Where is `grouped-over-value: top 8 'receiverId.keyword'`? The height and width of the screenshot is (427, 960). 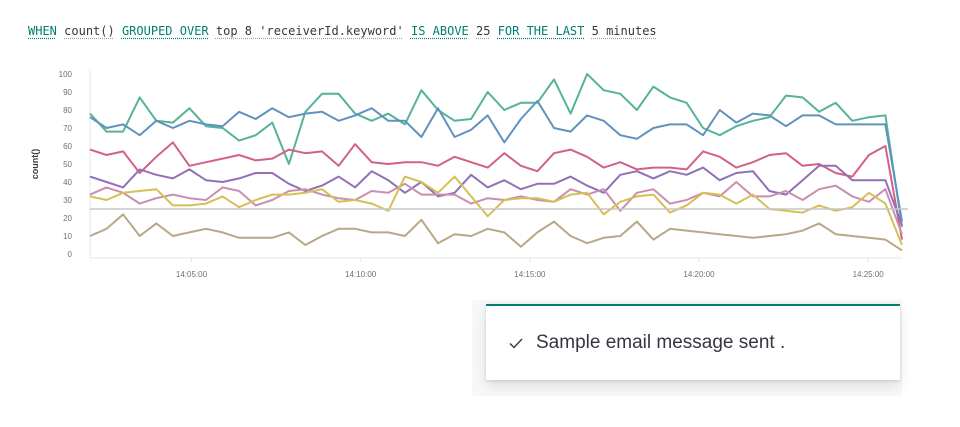 grouped-over-value: top 8 'receiverId.keyword' is located at coordinates (309, 31).